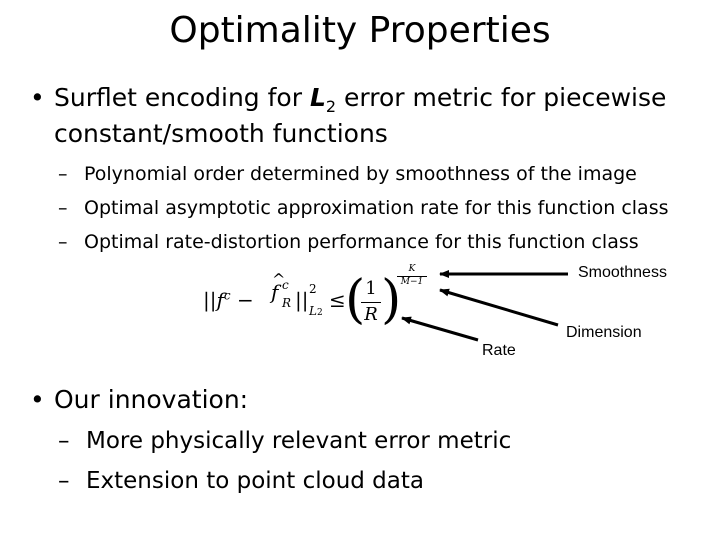  I want to click on label-rate: Rate, so click(499, 350).